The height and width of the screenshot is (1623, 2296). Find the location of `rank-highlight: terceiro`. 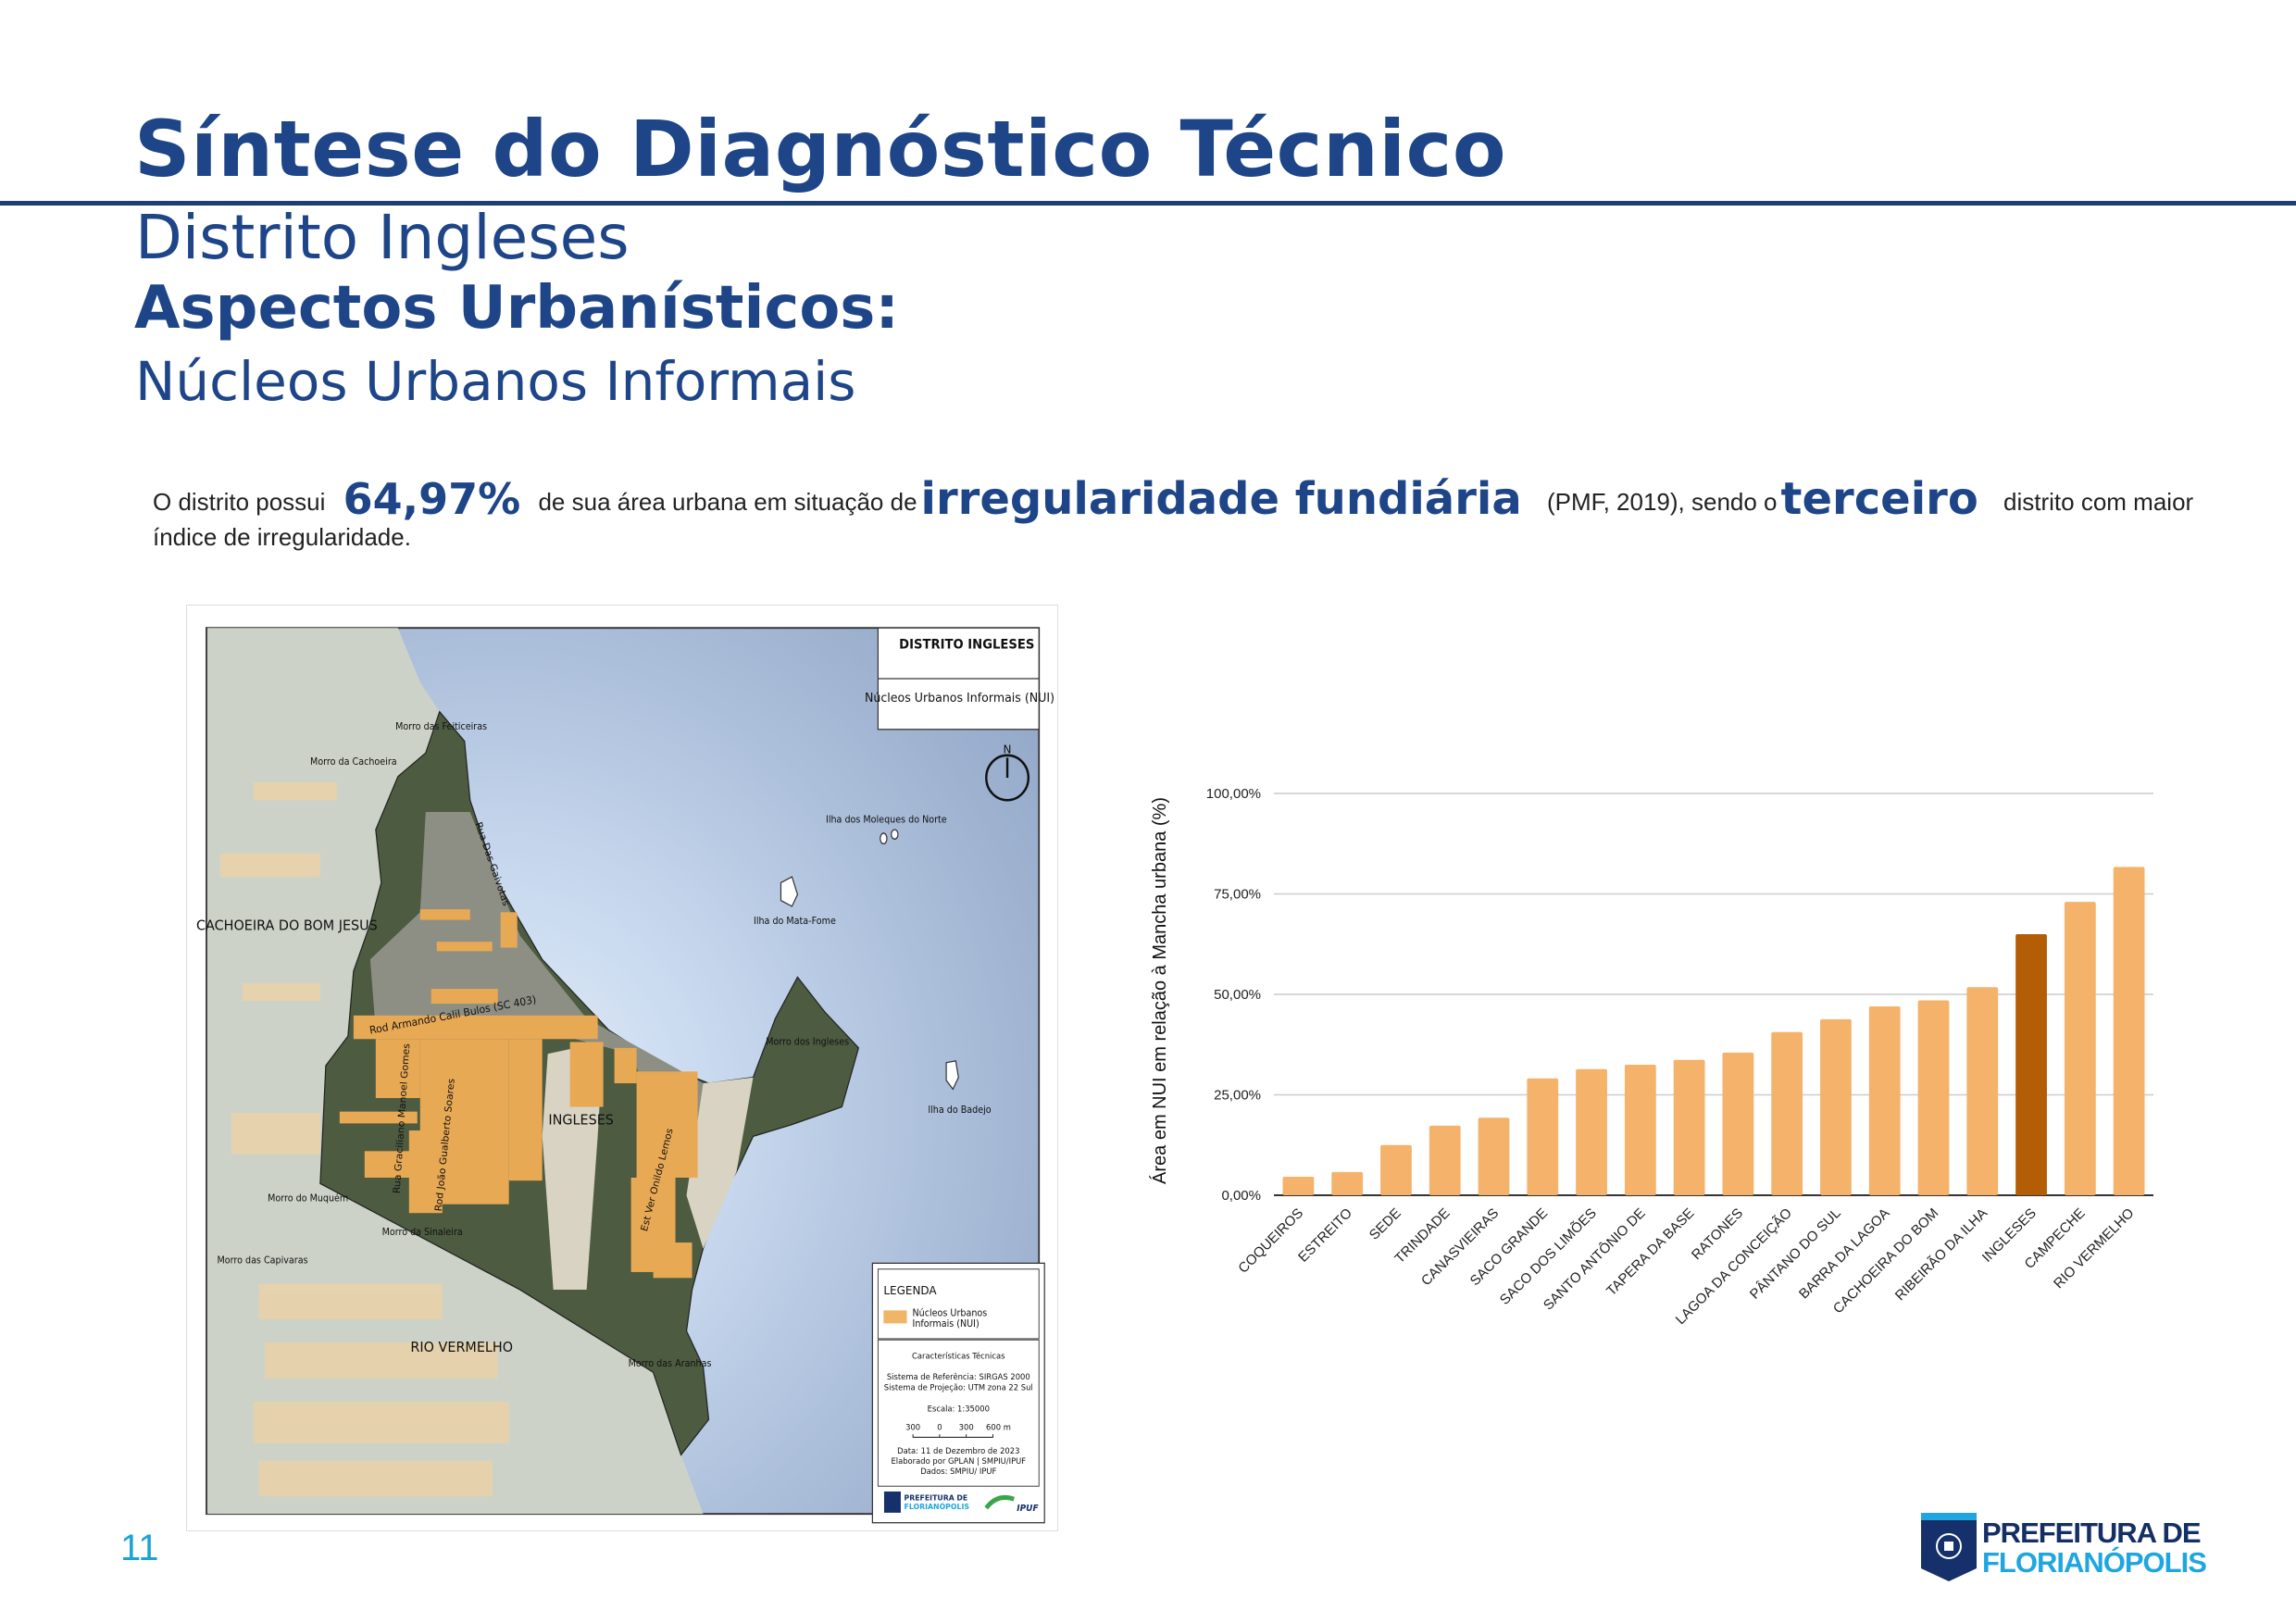

rank-highlight: terceiro is located at coordinates (1879, 499).